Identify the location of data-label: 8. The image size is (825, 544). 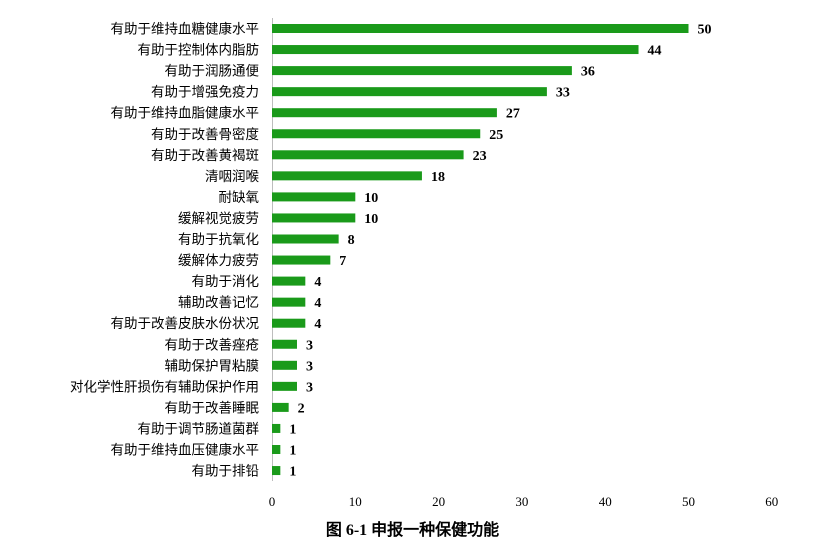
(351, 240).